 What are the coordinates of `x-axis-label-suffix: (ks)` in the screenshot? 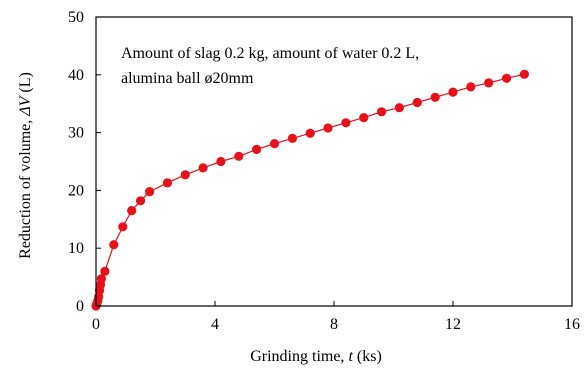 It's located at (367, 356).